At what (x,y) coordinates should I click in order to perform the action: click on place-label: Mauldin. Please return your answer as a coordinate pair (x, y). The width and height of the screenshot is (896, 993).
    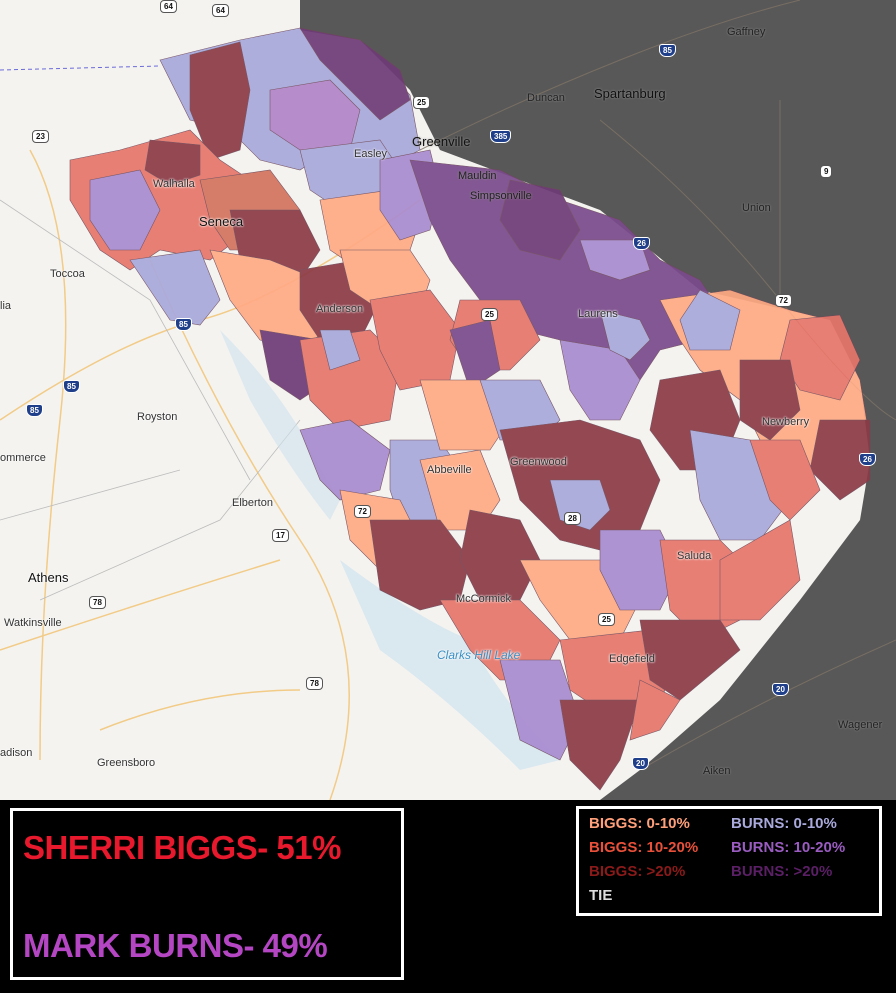
    Looking at the image, I should click on (477, 176).